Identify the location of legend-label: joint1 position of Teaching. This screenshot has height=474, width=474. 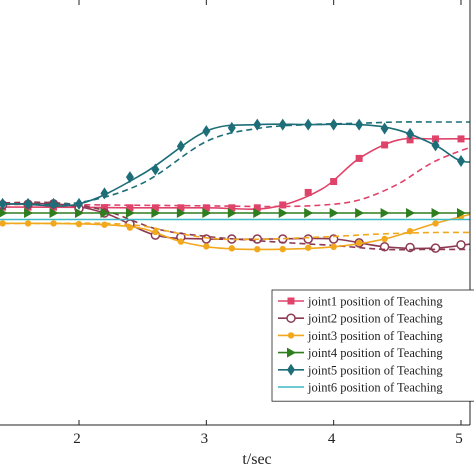
(375, 302).